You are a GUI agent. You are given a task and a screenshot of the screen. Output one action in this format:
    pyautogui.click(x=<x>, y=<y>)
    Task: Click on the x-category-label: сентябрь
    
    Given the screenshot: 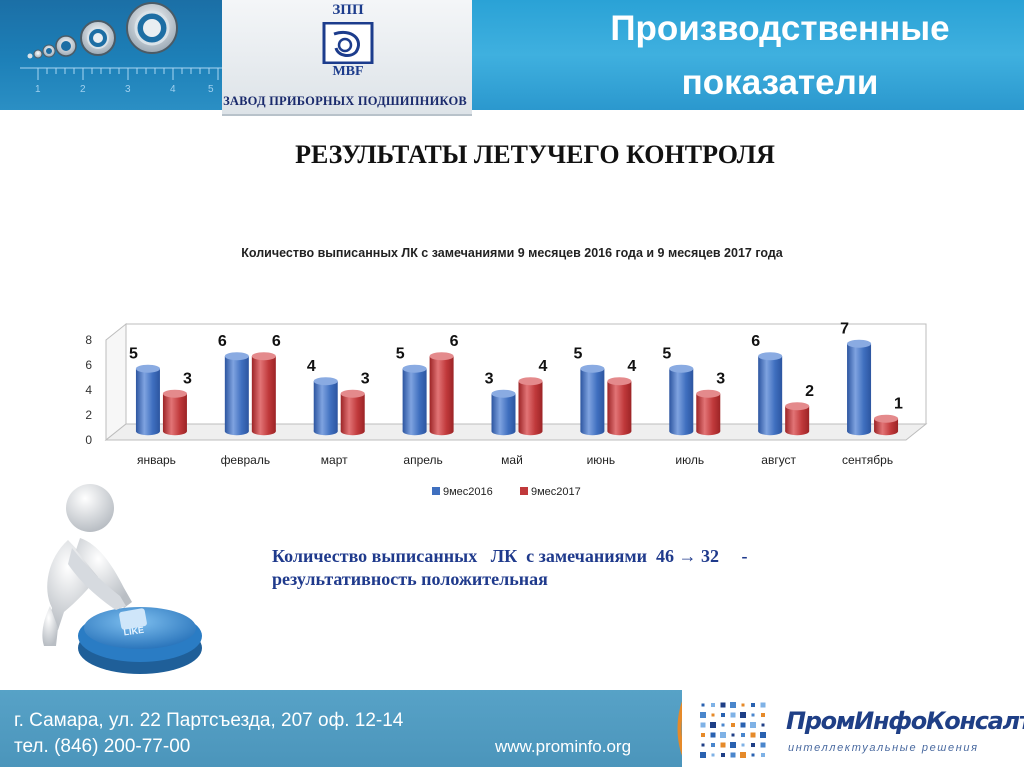 What is the action you would take?
    pyautogui.click(x=867, y=460)
    